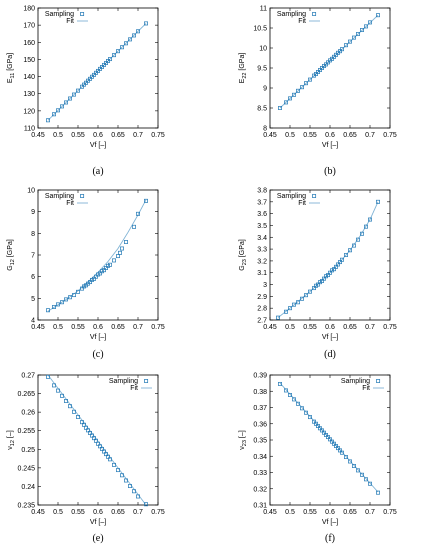  What do you see at coordinates (10, 267) in the screenshot?
I see `y-axis-title-main: G` at bounding box center [10, 267].